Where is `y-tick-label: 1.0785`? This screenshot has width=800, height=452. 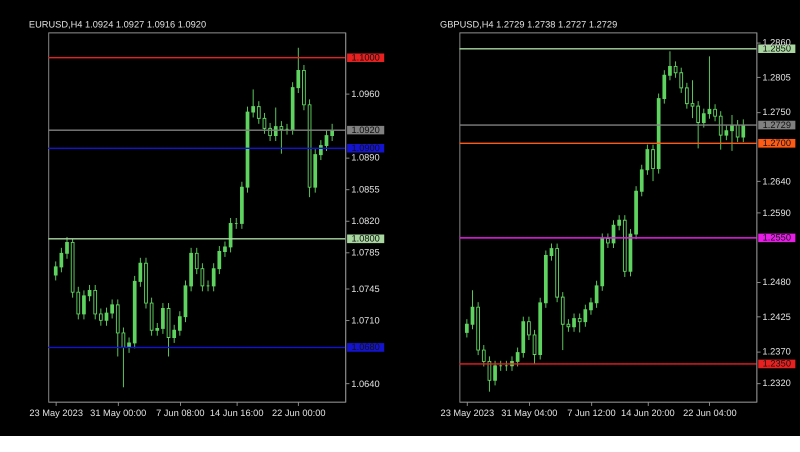
y-tick-label: 1.0785 is located at coordinates (365, 253).